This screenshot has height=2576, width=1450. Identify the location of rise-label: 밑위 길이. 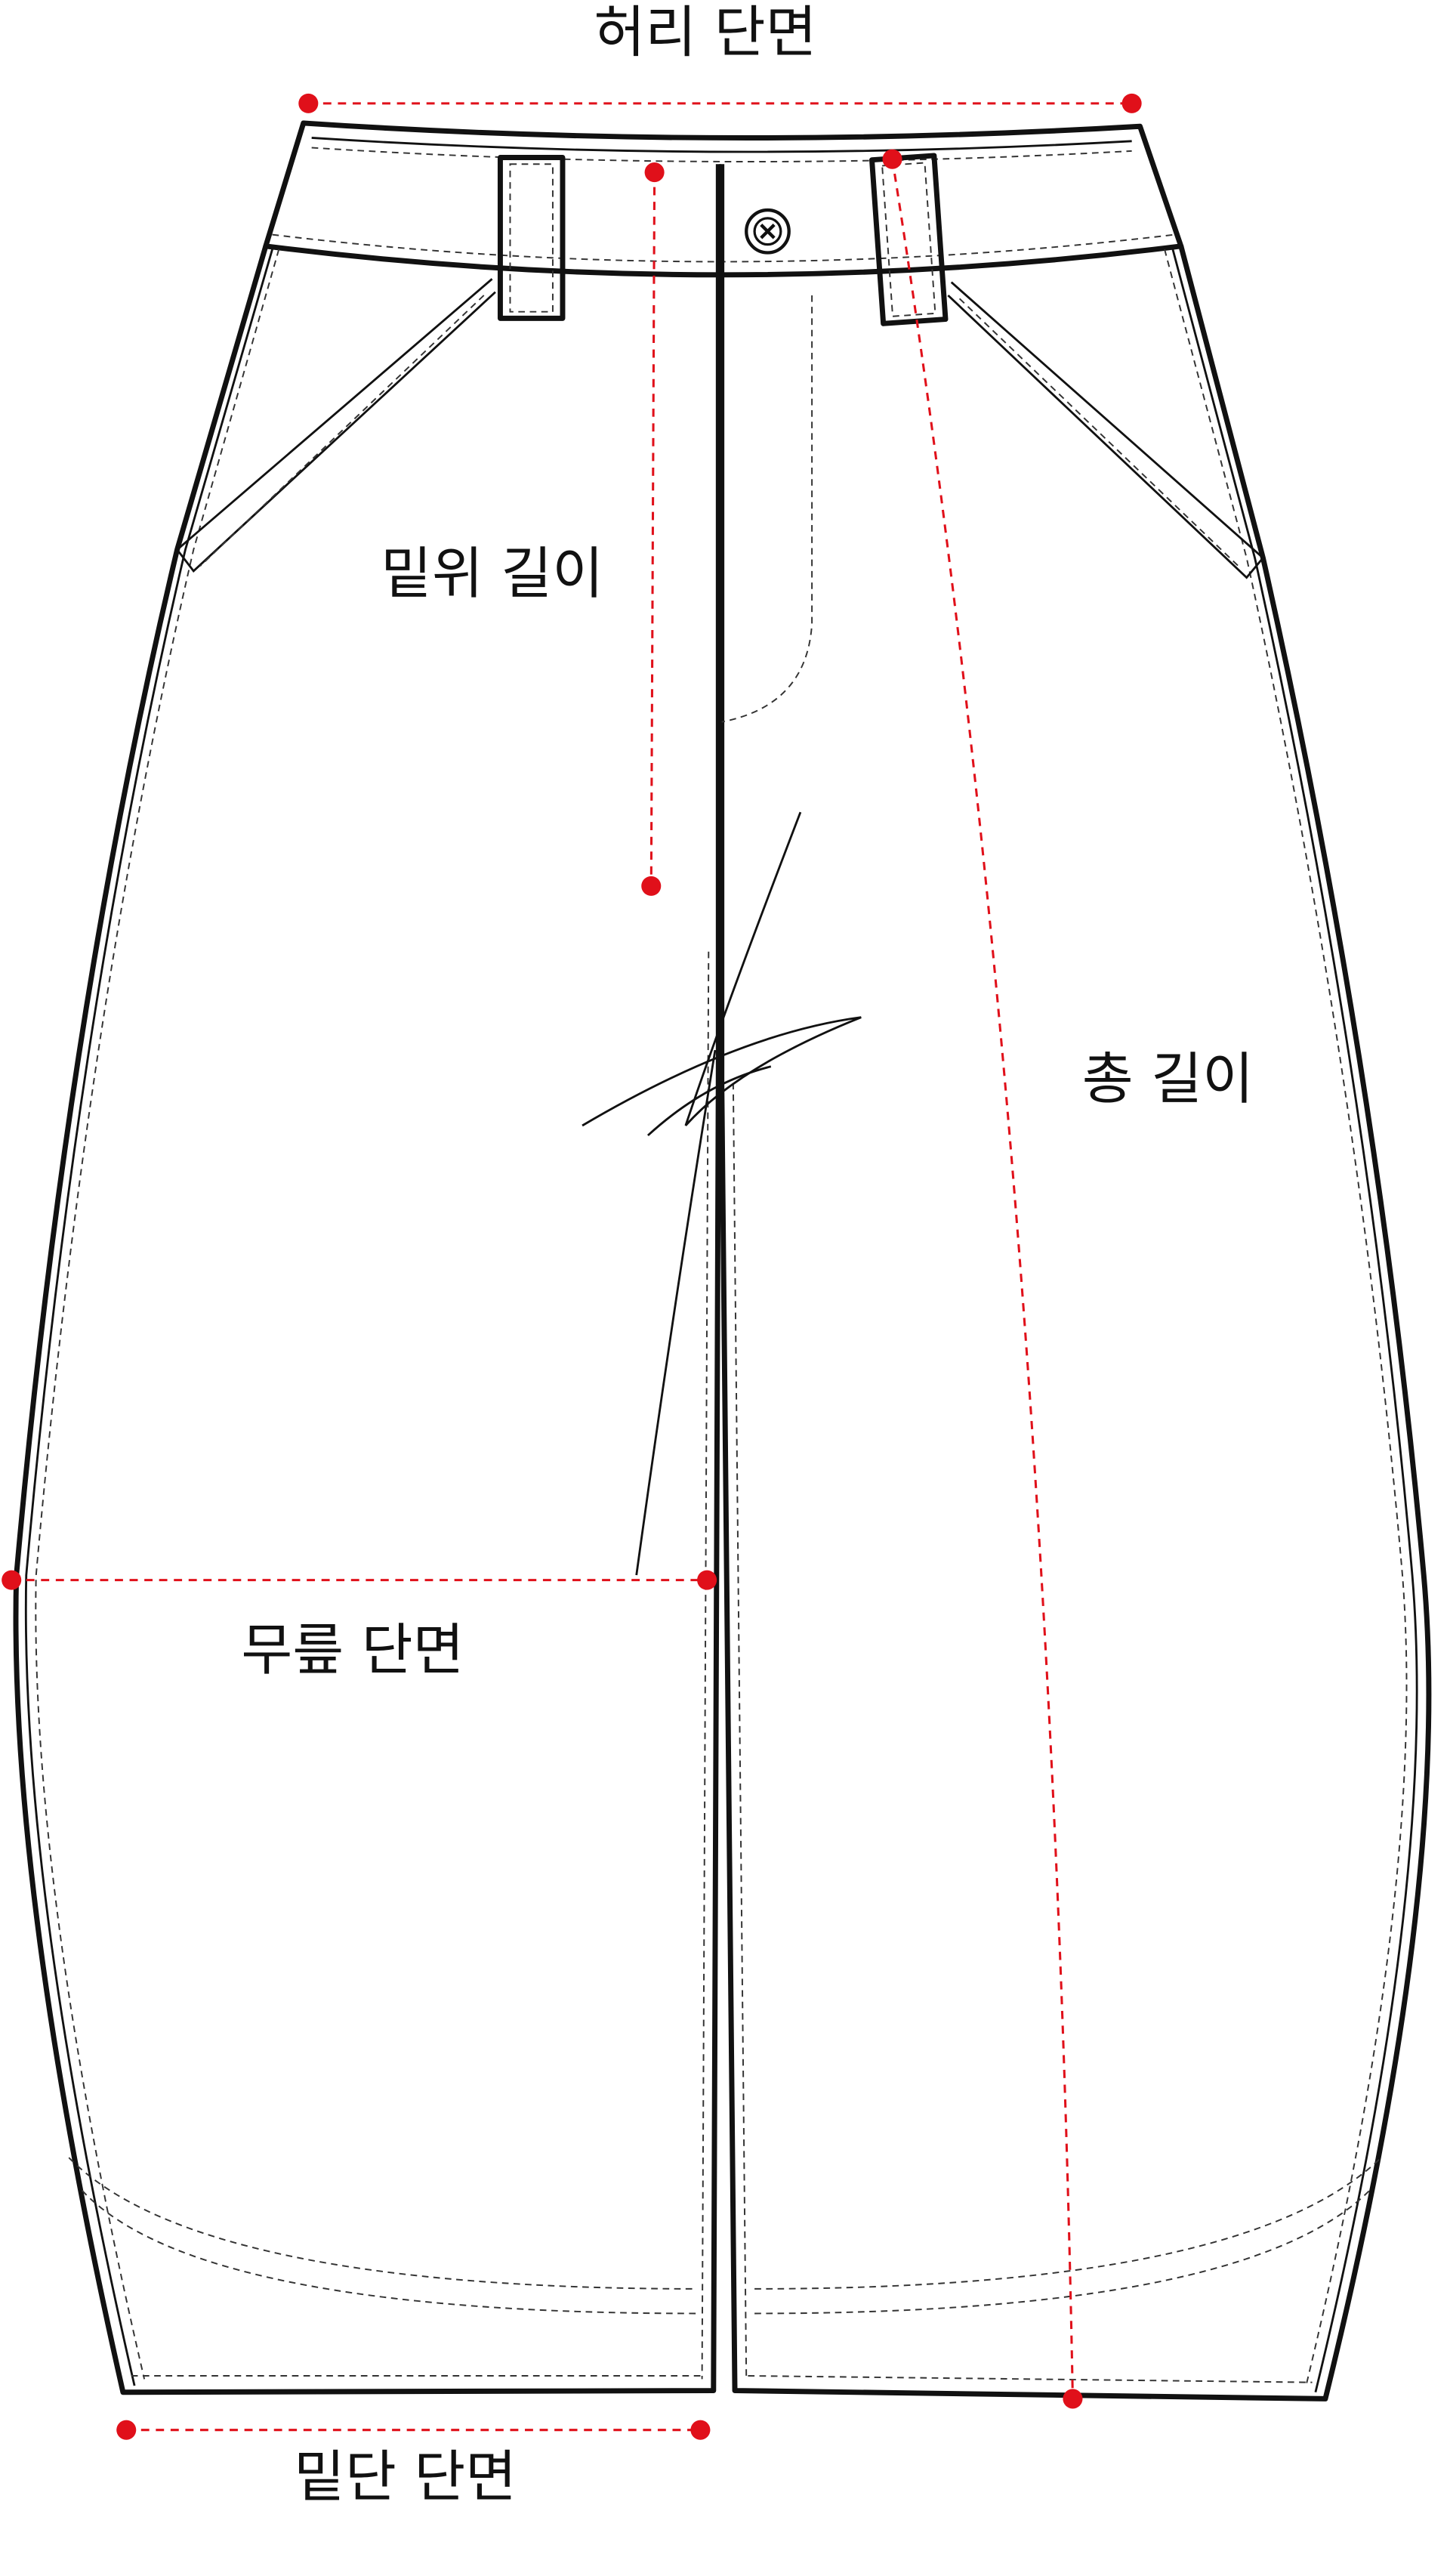
(492, 574).